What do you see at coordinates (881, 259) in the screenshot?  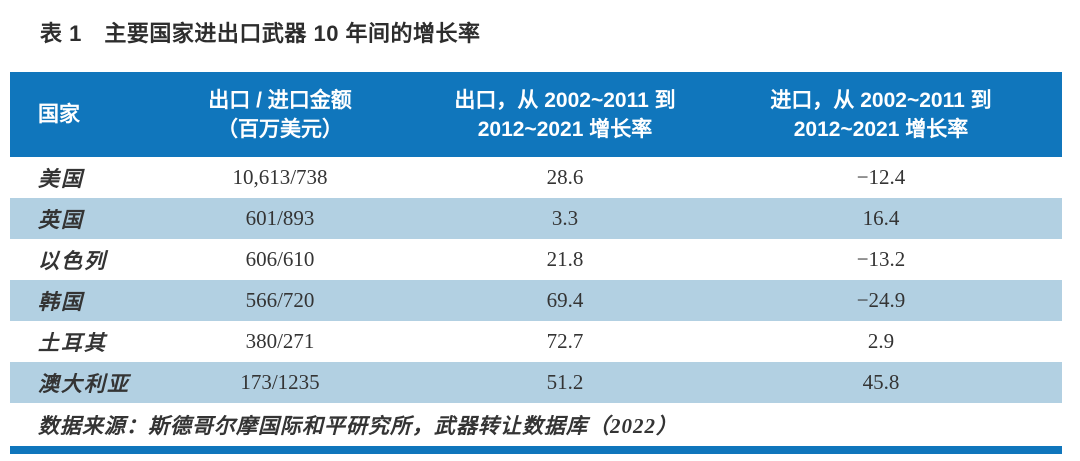 I see `cell-import-growth: −13.2` at bounding box center [881, 259].